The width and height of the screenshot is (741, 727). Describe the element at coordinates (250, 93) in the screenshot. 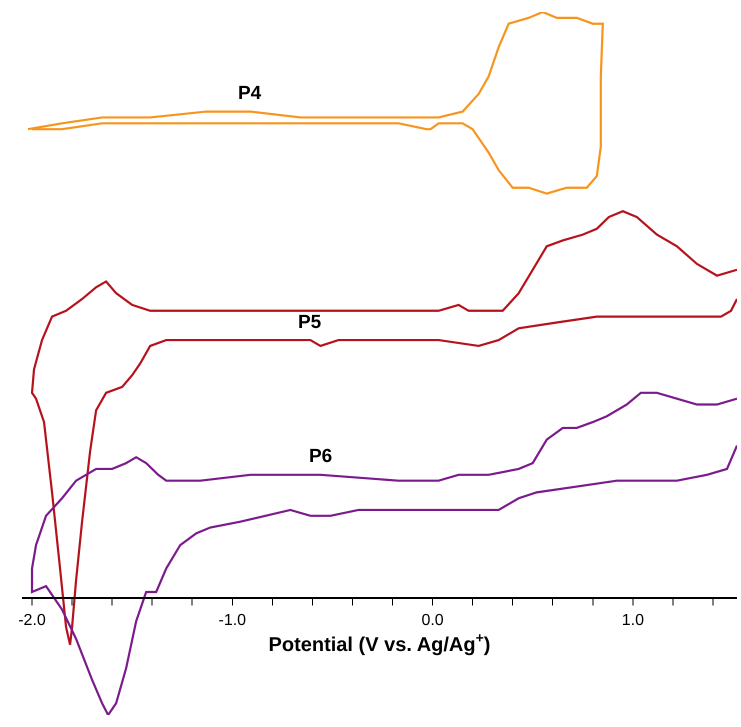

I see `series-label: P4` at that location.